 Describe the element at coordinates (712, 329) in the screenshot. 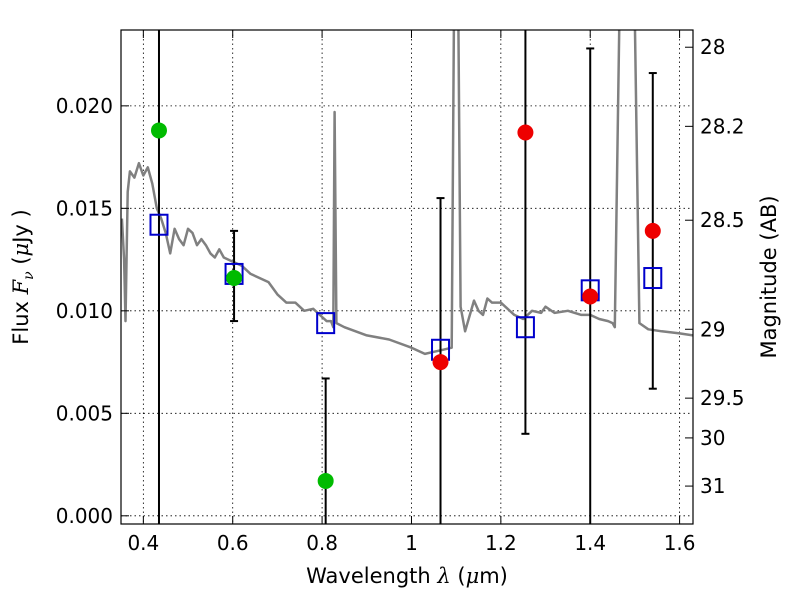

I see `right-tick-label: 29` at that location.